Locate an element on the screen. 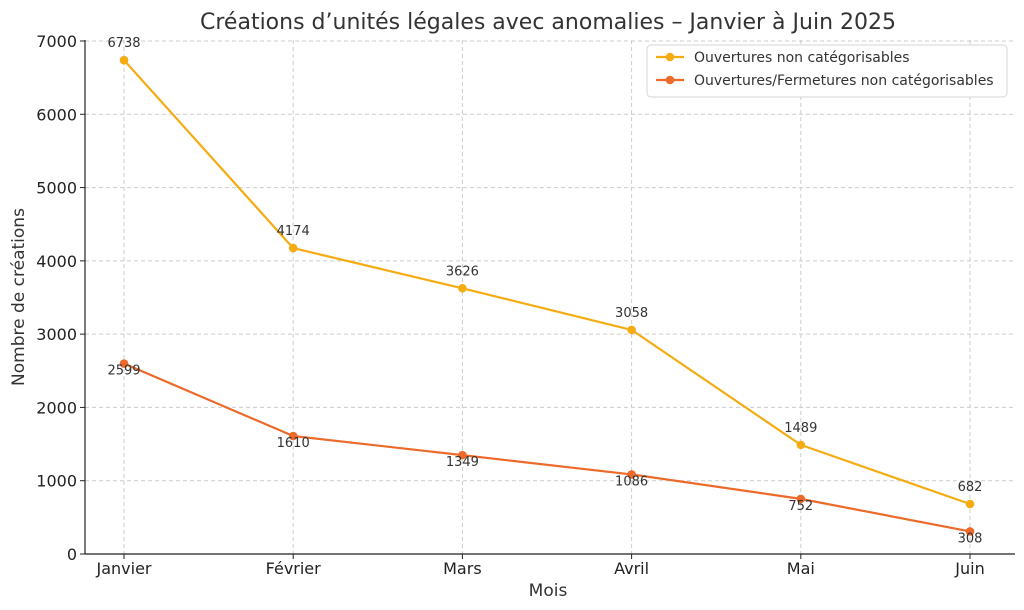 This screenshot has height=610, width=1024. data-label: 1489 is located at coordinates (800, 428).